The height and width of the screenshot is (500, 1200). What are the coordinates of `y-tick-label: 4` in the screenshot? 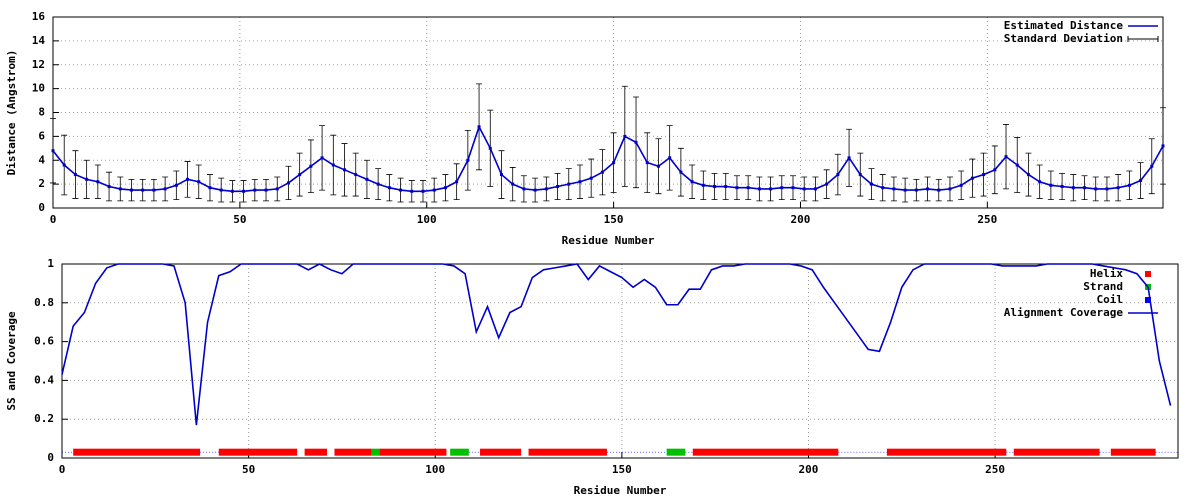 It's located at (41, 159).